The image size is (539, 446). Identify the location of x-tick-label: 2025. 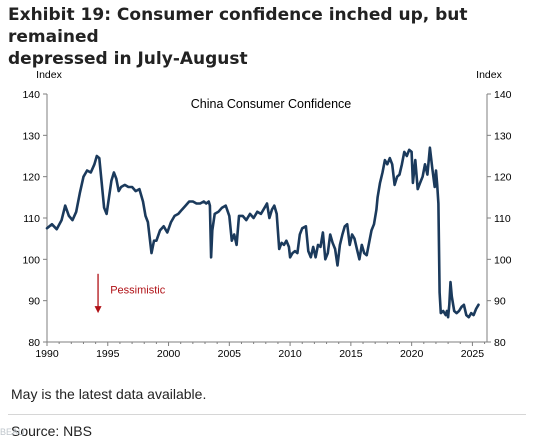
(473, 354).